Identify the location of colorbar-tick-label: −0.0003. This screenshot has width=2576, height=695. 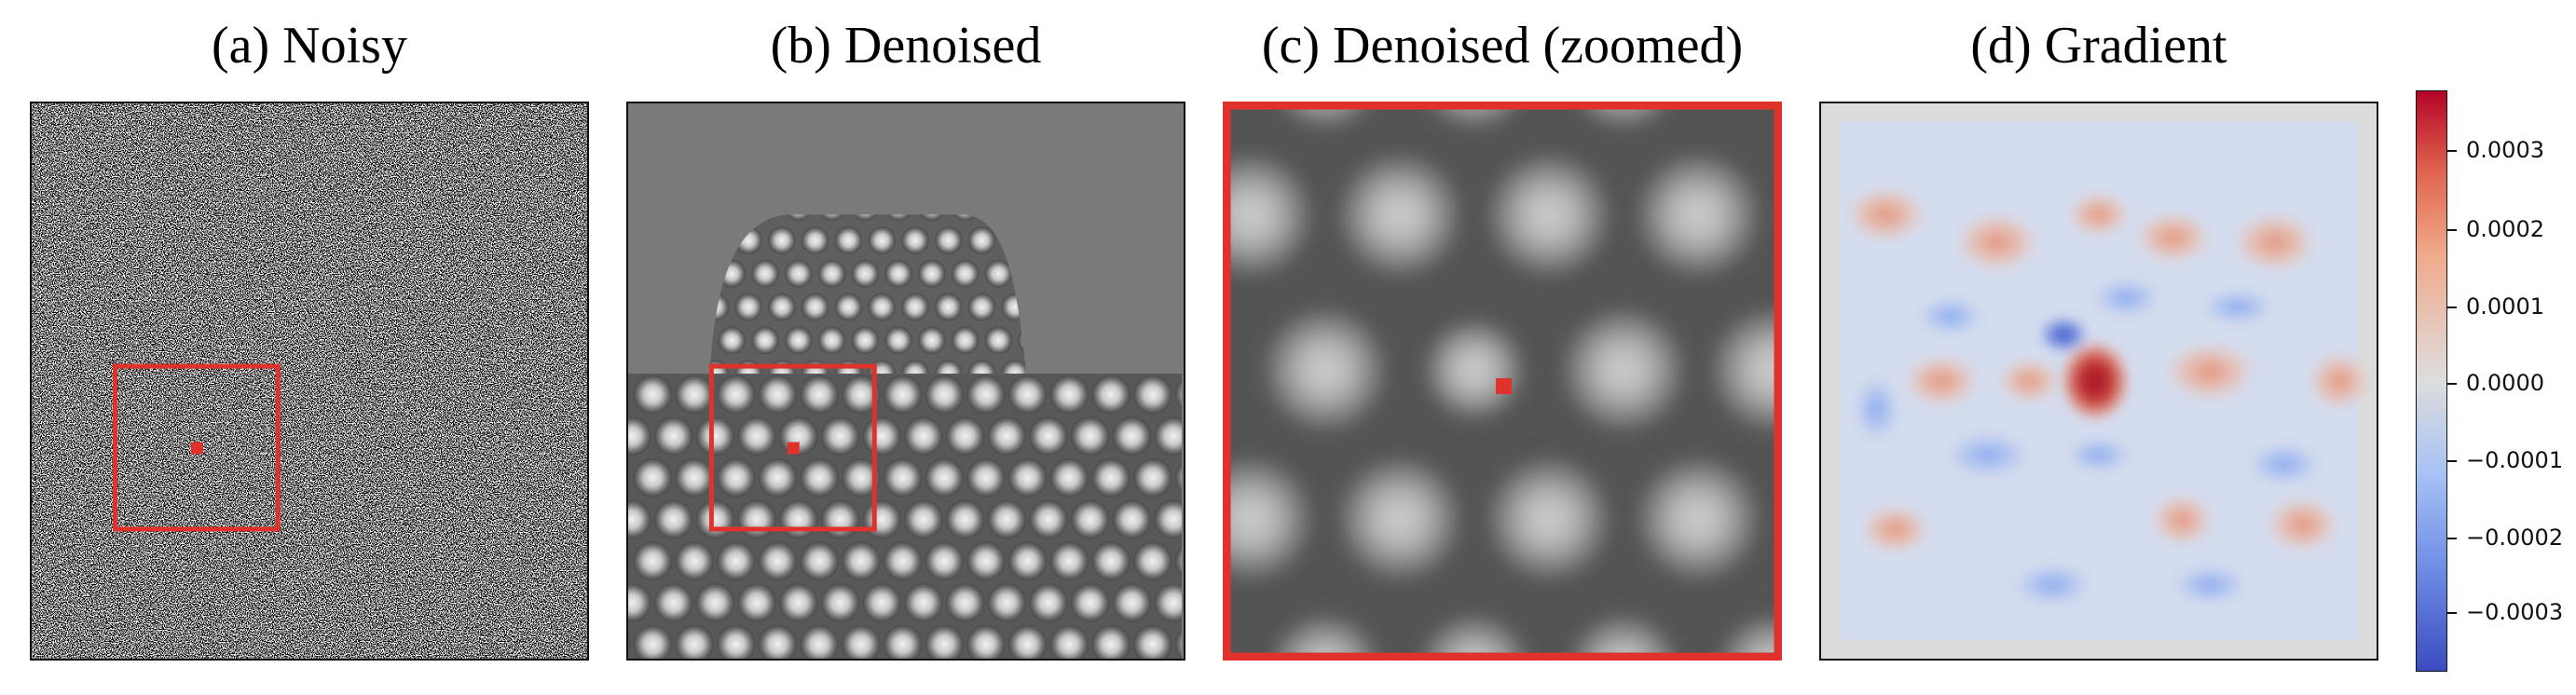
(2515, 612).